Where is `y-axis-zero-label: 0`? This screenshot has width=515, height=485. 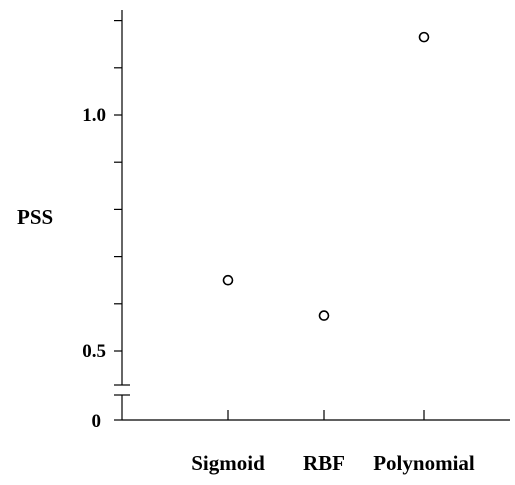
y-axis-zero-label: 0 is located at coordinates (97, 421).